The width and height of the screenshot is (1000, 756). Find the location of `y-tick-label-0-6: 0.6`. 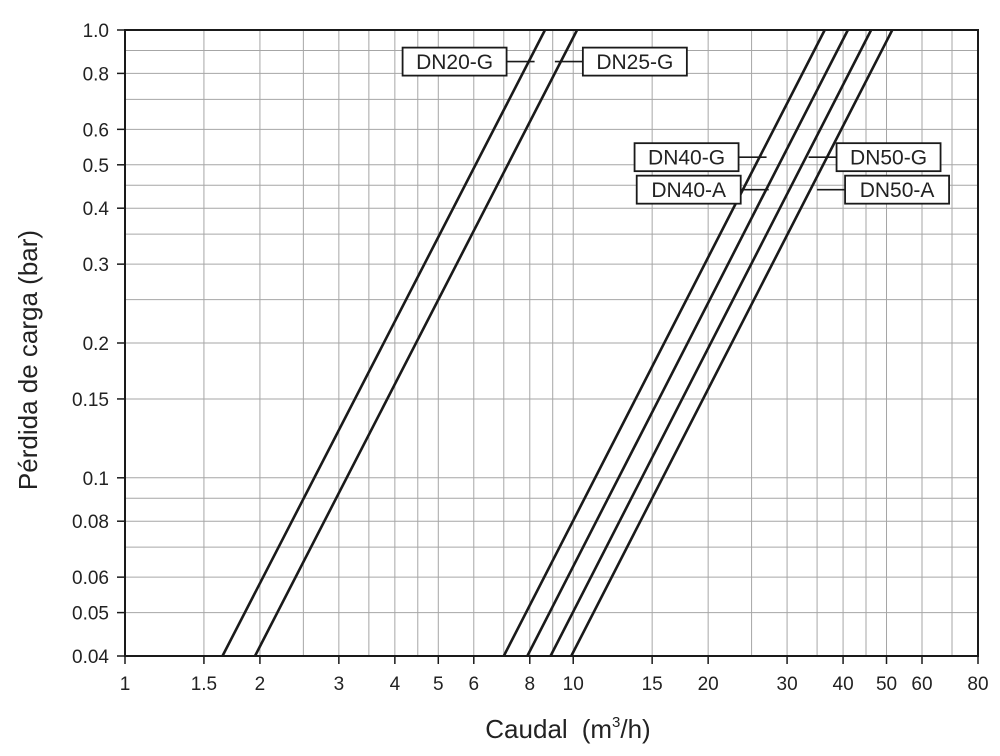

y-tick-label-0-6: 0.6 is located at coordinates (96, 130).